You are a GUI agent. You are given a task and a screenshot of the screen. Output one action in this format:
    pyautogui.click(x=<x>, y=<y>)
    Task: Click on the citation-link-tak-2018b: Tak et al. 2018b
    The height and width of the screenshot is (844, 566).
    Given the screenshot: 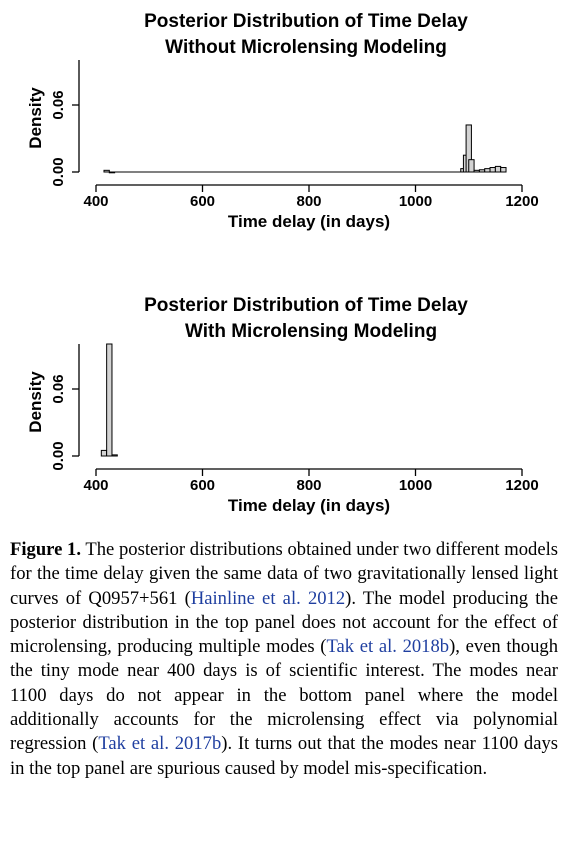 What is the action you would take?
    pyautogui.click(x=388, y=647)
    